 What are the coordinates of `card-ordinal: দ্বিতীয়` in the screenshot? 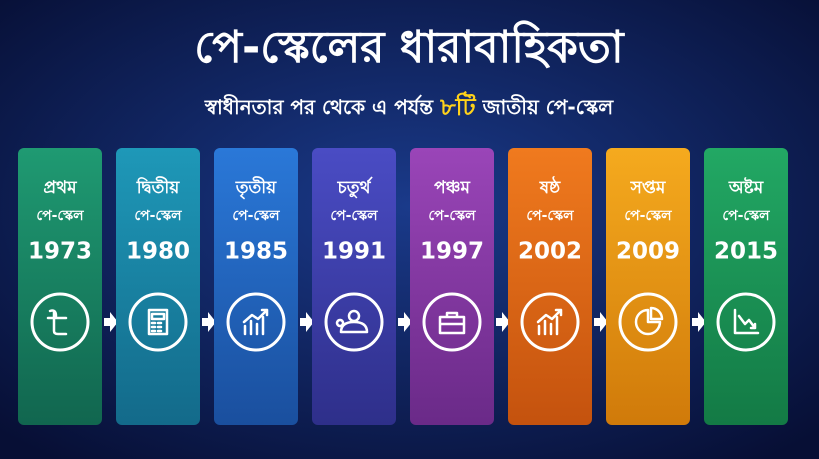 It's located at (158, 187).